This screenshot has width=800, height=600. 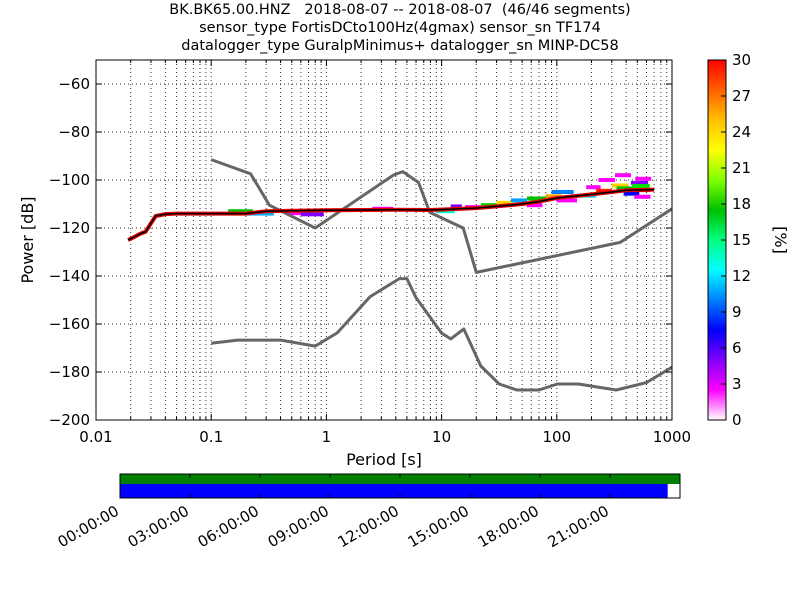 I want to click on y-tick-label: −180, so click(x=69, y=372).